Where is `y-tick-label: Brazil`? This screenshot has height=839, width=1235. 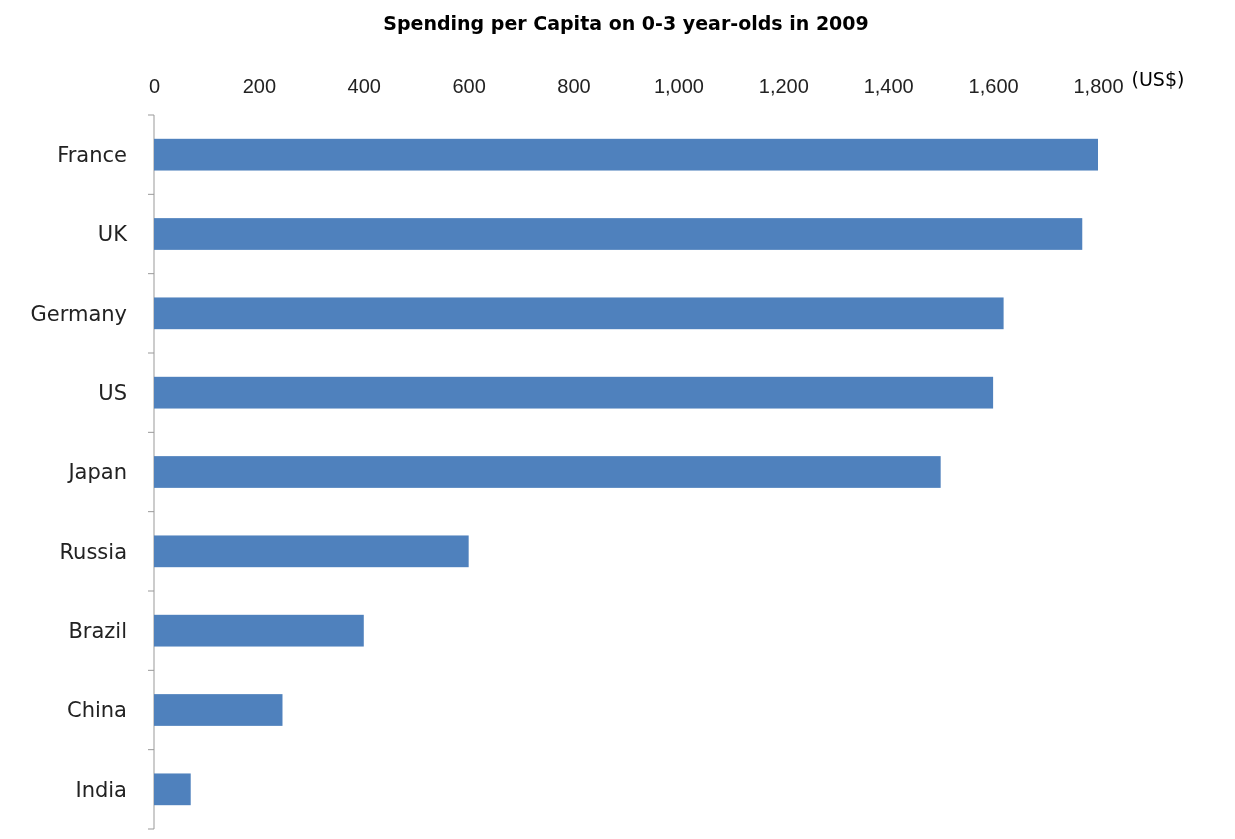 y-tick-label: Brazil is located at coordinates (97, 631).